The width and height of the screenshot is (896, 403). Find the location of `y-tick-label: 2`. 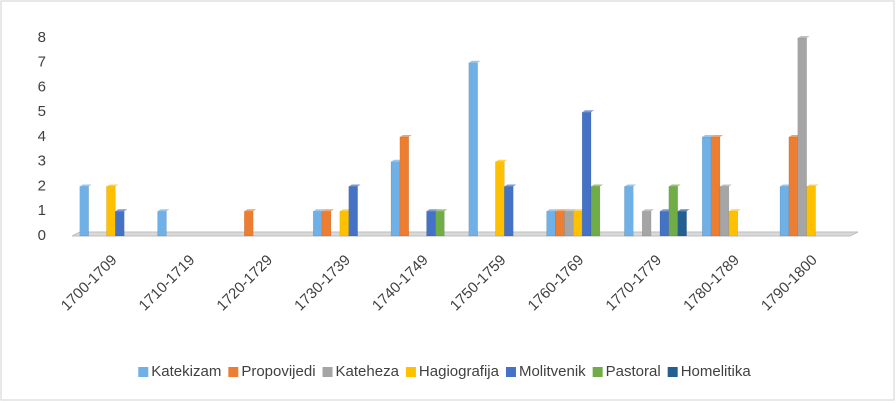

y-tick-label: 2 is located at coordinates (42, 185).